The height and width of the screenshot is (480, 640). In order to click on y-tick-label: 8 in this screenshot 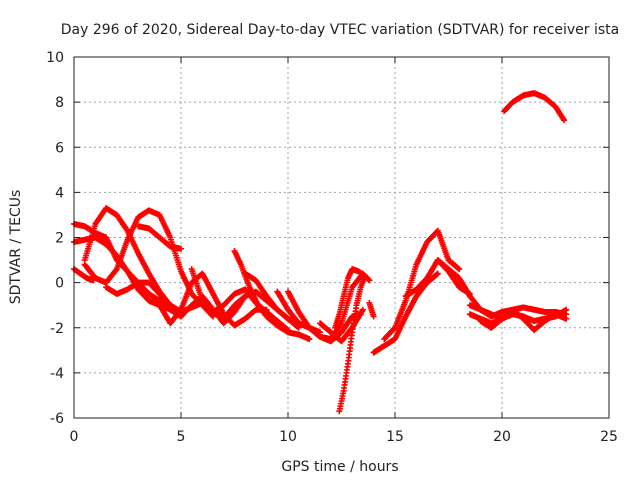, I will do `click(59, 103)`.